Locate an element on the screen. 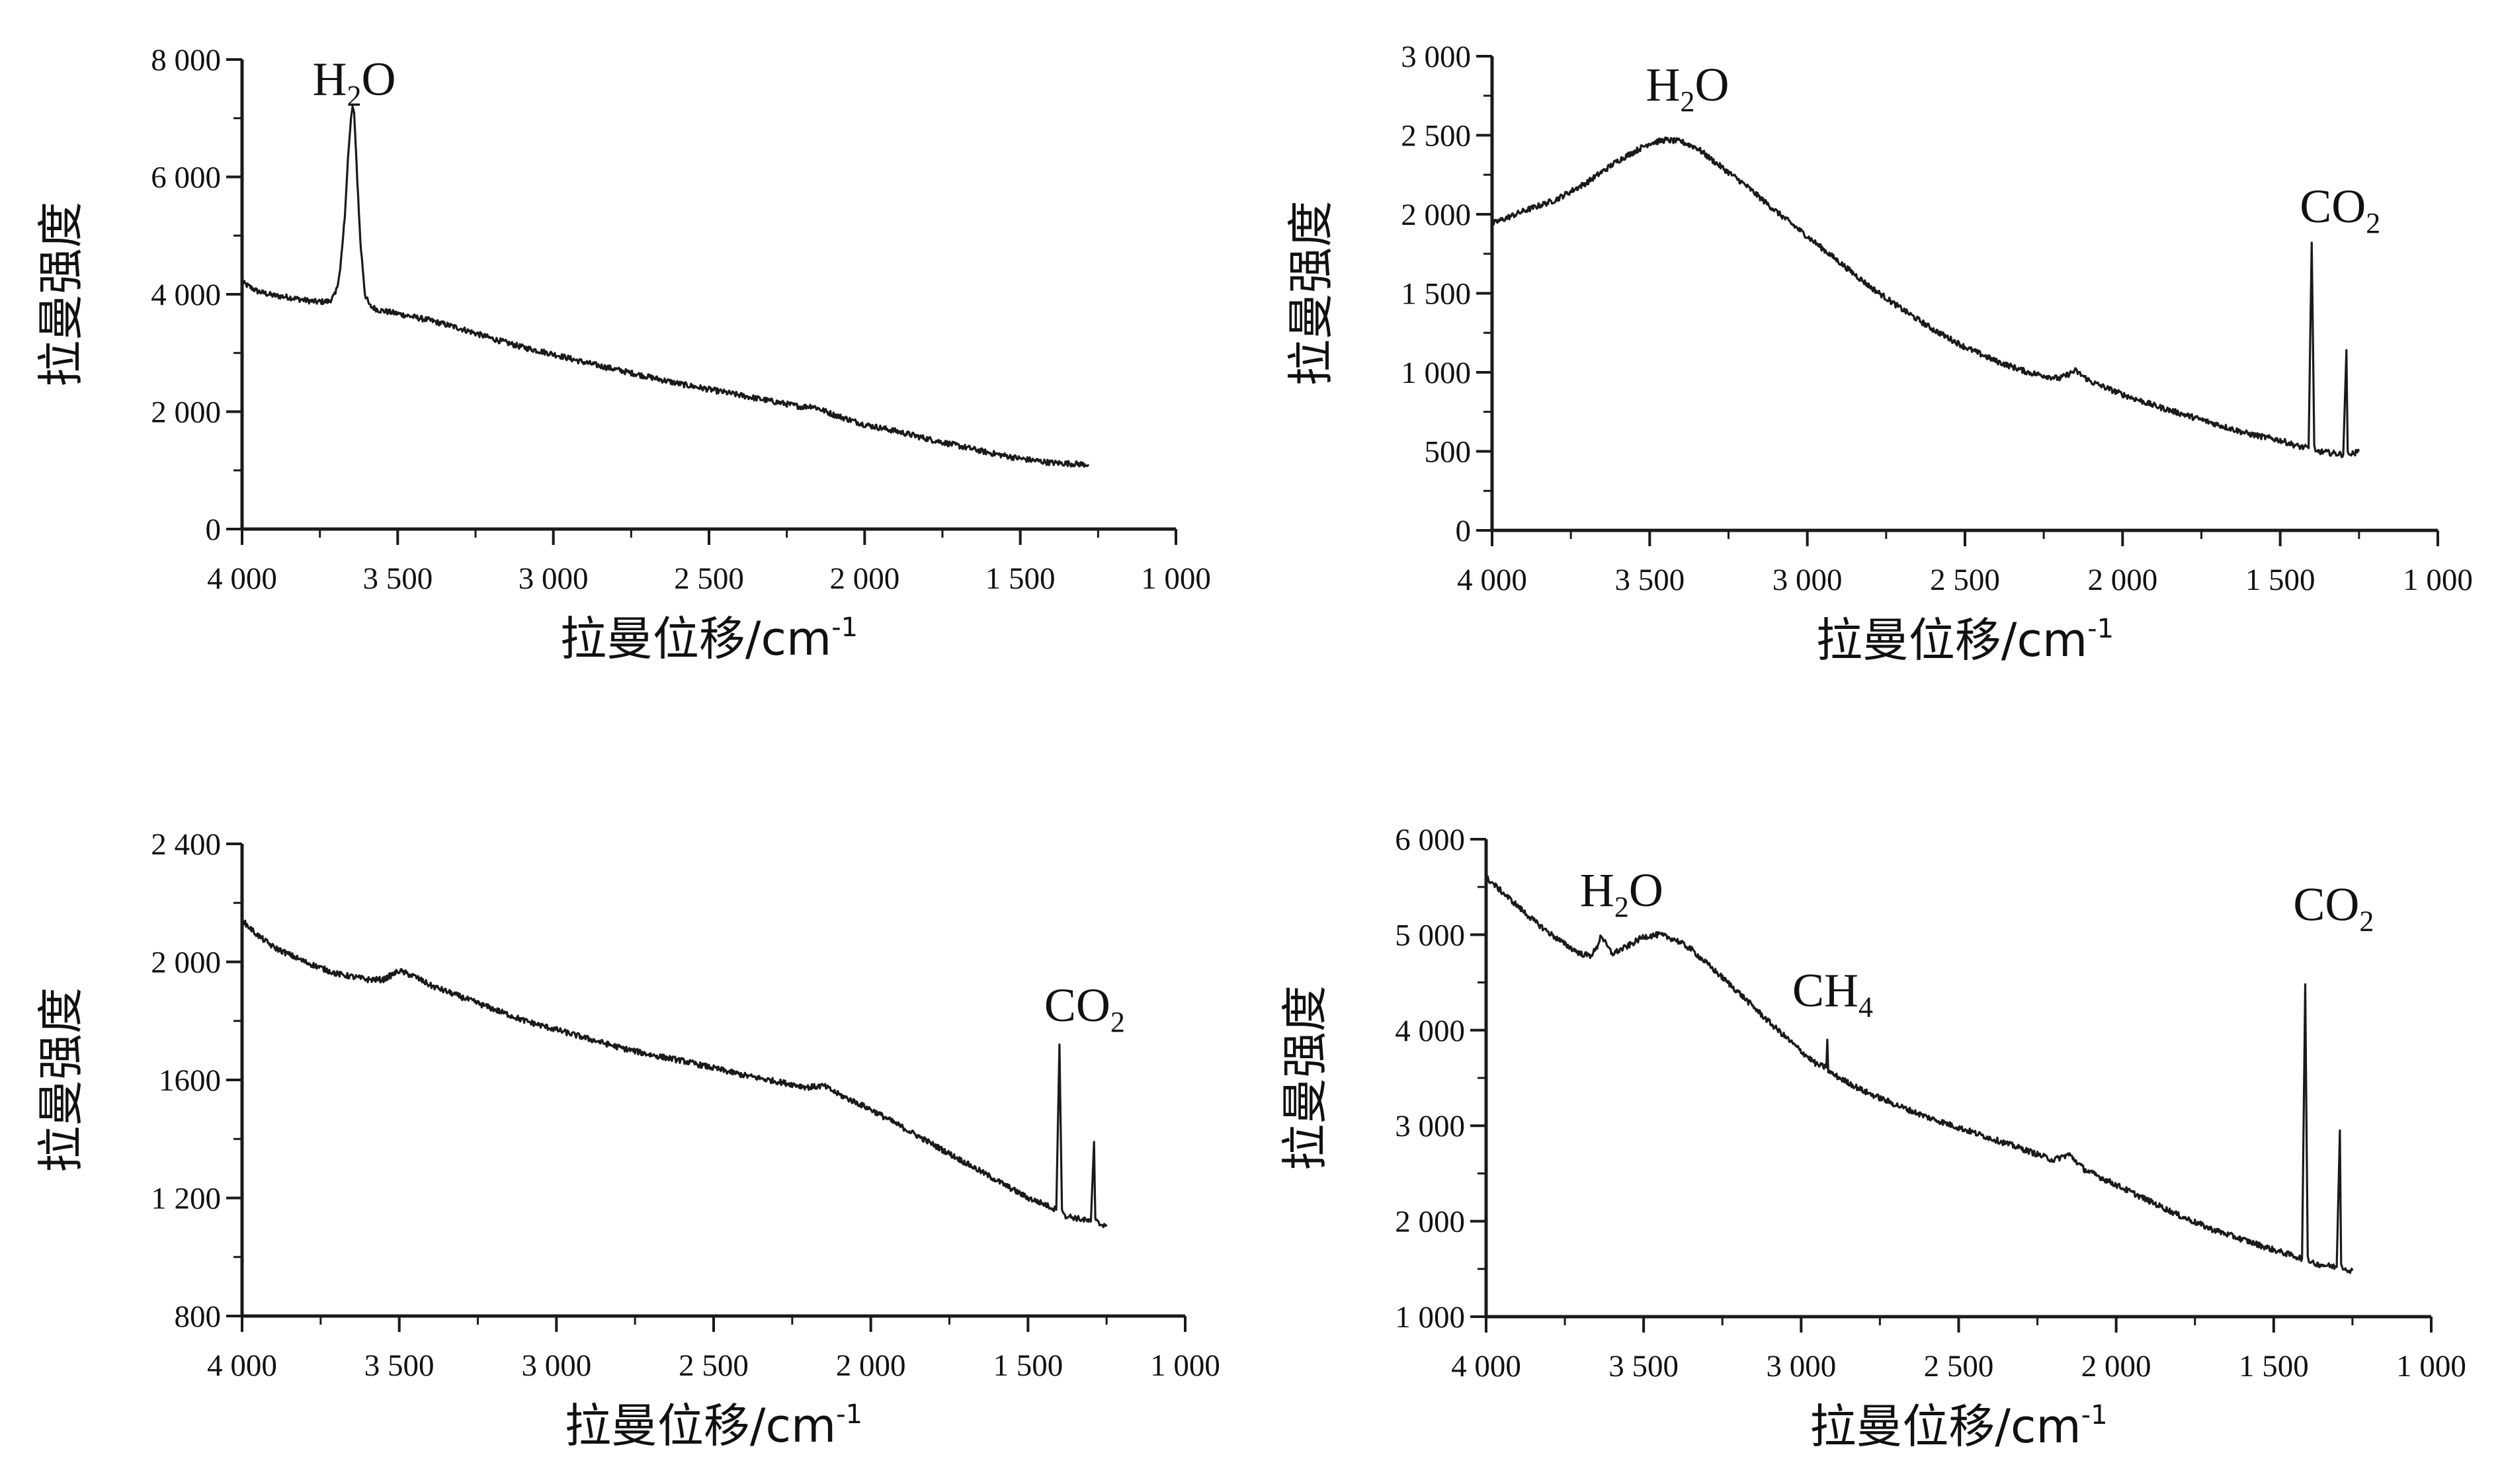  annotation-base: CH is located at coordinates (1825, 991).